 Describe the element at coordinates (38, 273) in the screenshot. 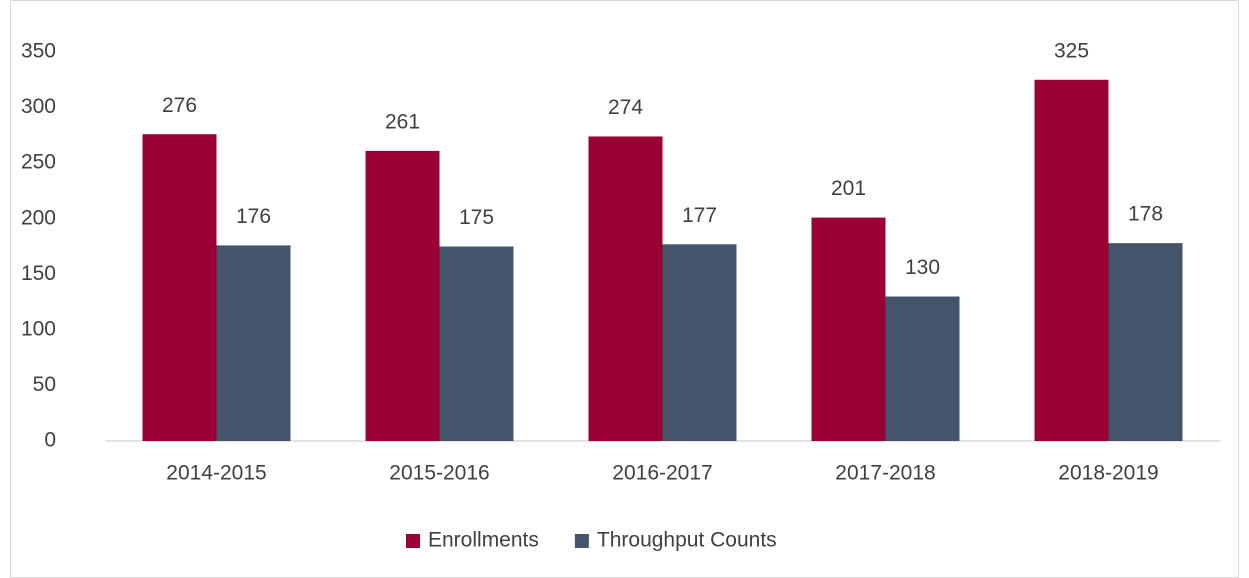

I see `y-tick-label: 150` at that location.